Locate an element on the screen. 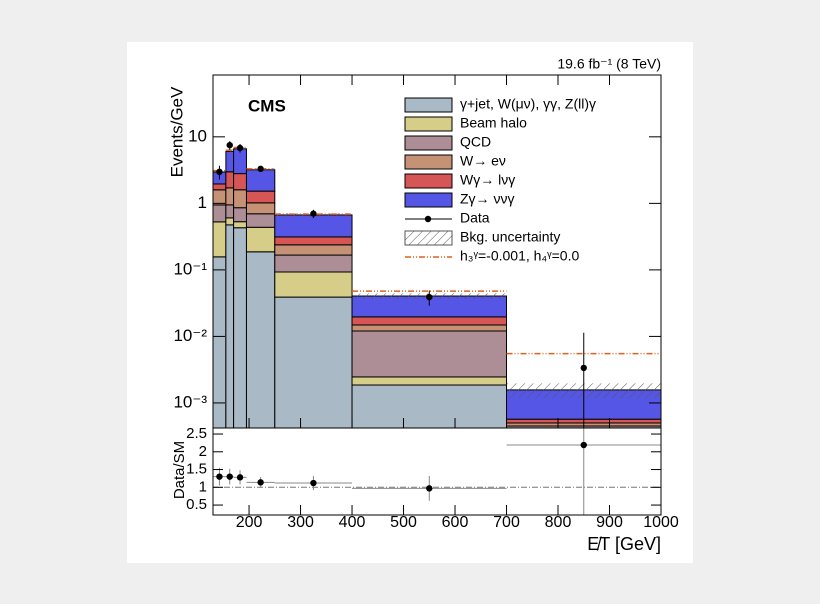  x-axis-label: E̸T [GeV] is located at coordinates (624, 544).